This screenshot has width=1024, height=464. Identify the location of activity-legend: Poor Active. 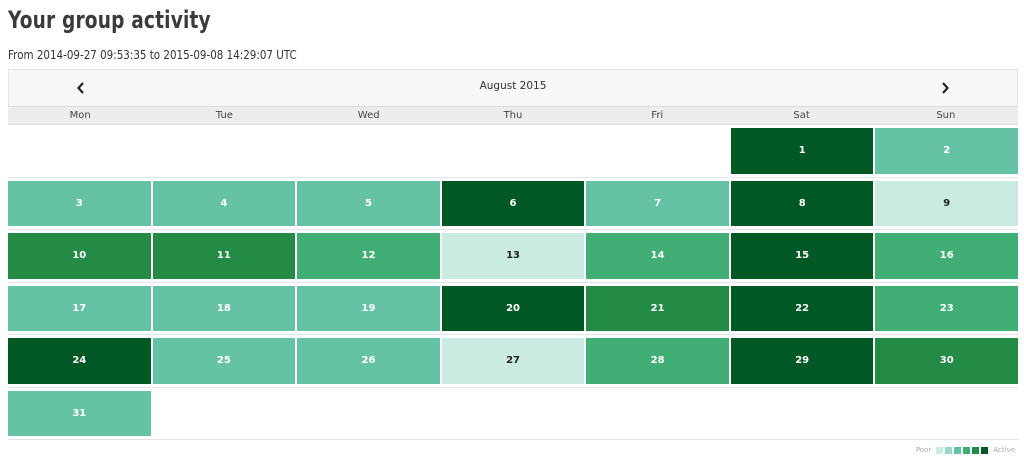
(965, 450).